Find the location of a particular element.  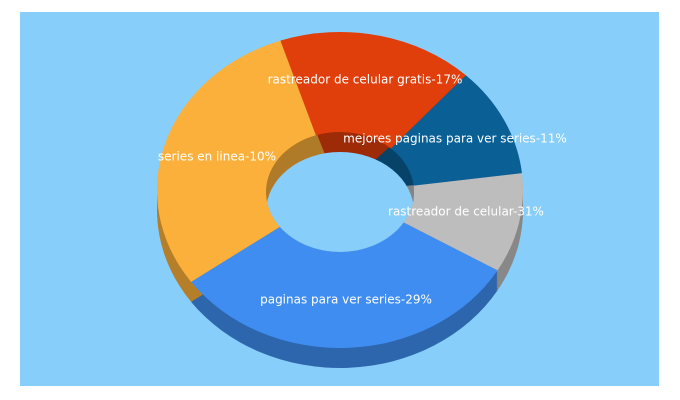

slice-label: series en linea-10% is located at coordinates (217, 157).